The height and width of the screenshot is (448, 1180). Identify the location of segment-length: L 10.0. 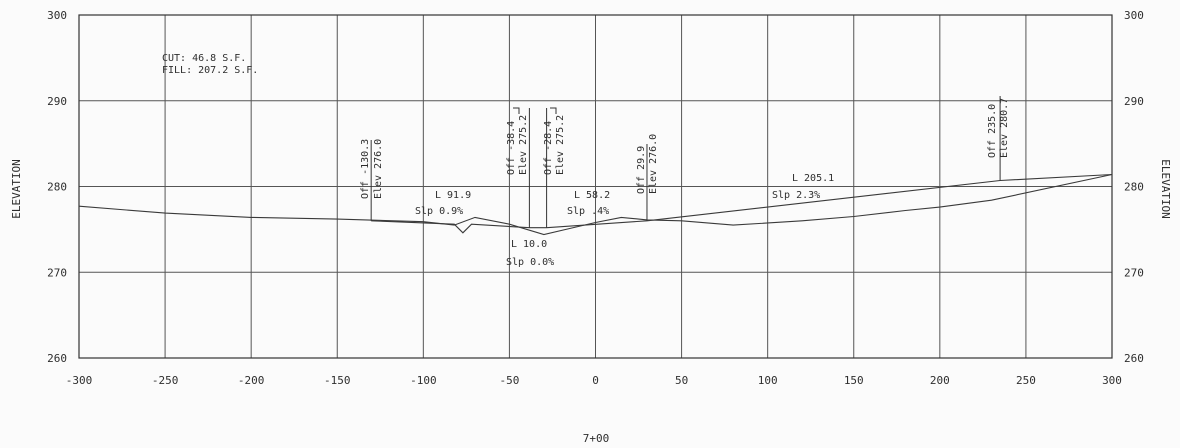
(529, 244).